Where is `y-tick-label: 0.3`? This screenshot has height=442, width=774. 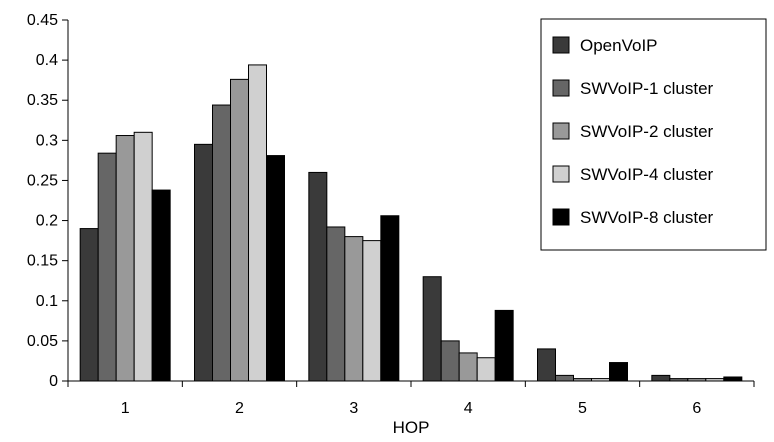
y-tick-label: 0.3 is located at coordinates (47, 140).